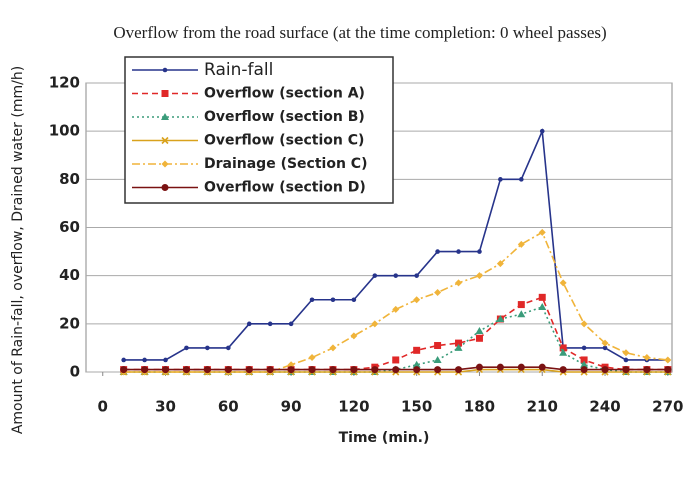  What do you see at coordinates (165, 407) in the screenshot?
I see `x-tick-label: 30` at bounding box center [165, 407].